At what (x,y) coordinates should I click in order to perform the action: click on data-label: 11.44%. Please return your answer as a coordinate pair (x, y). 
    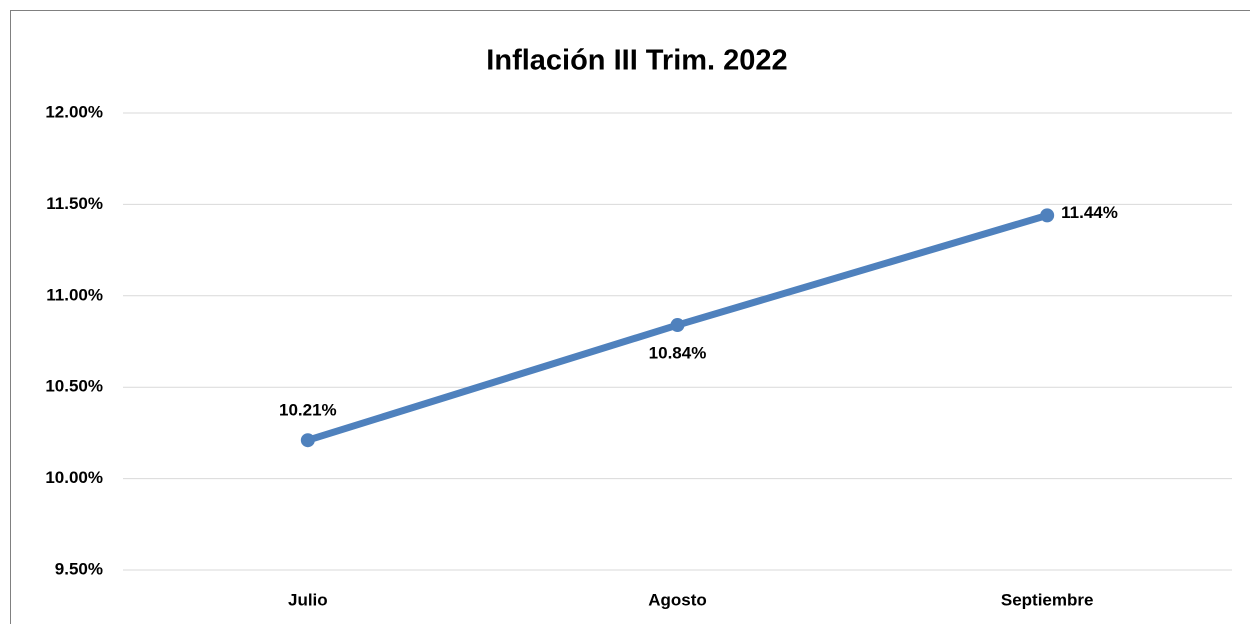
    Looking at the image, I should click on (1089, 212).